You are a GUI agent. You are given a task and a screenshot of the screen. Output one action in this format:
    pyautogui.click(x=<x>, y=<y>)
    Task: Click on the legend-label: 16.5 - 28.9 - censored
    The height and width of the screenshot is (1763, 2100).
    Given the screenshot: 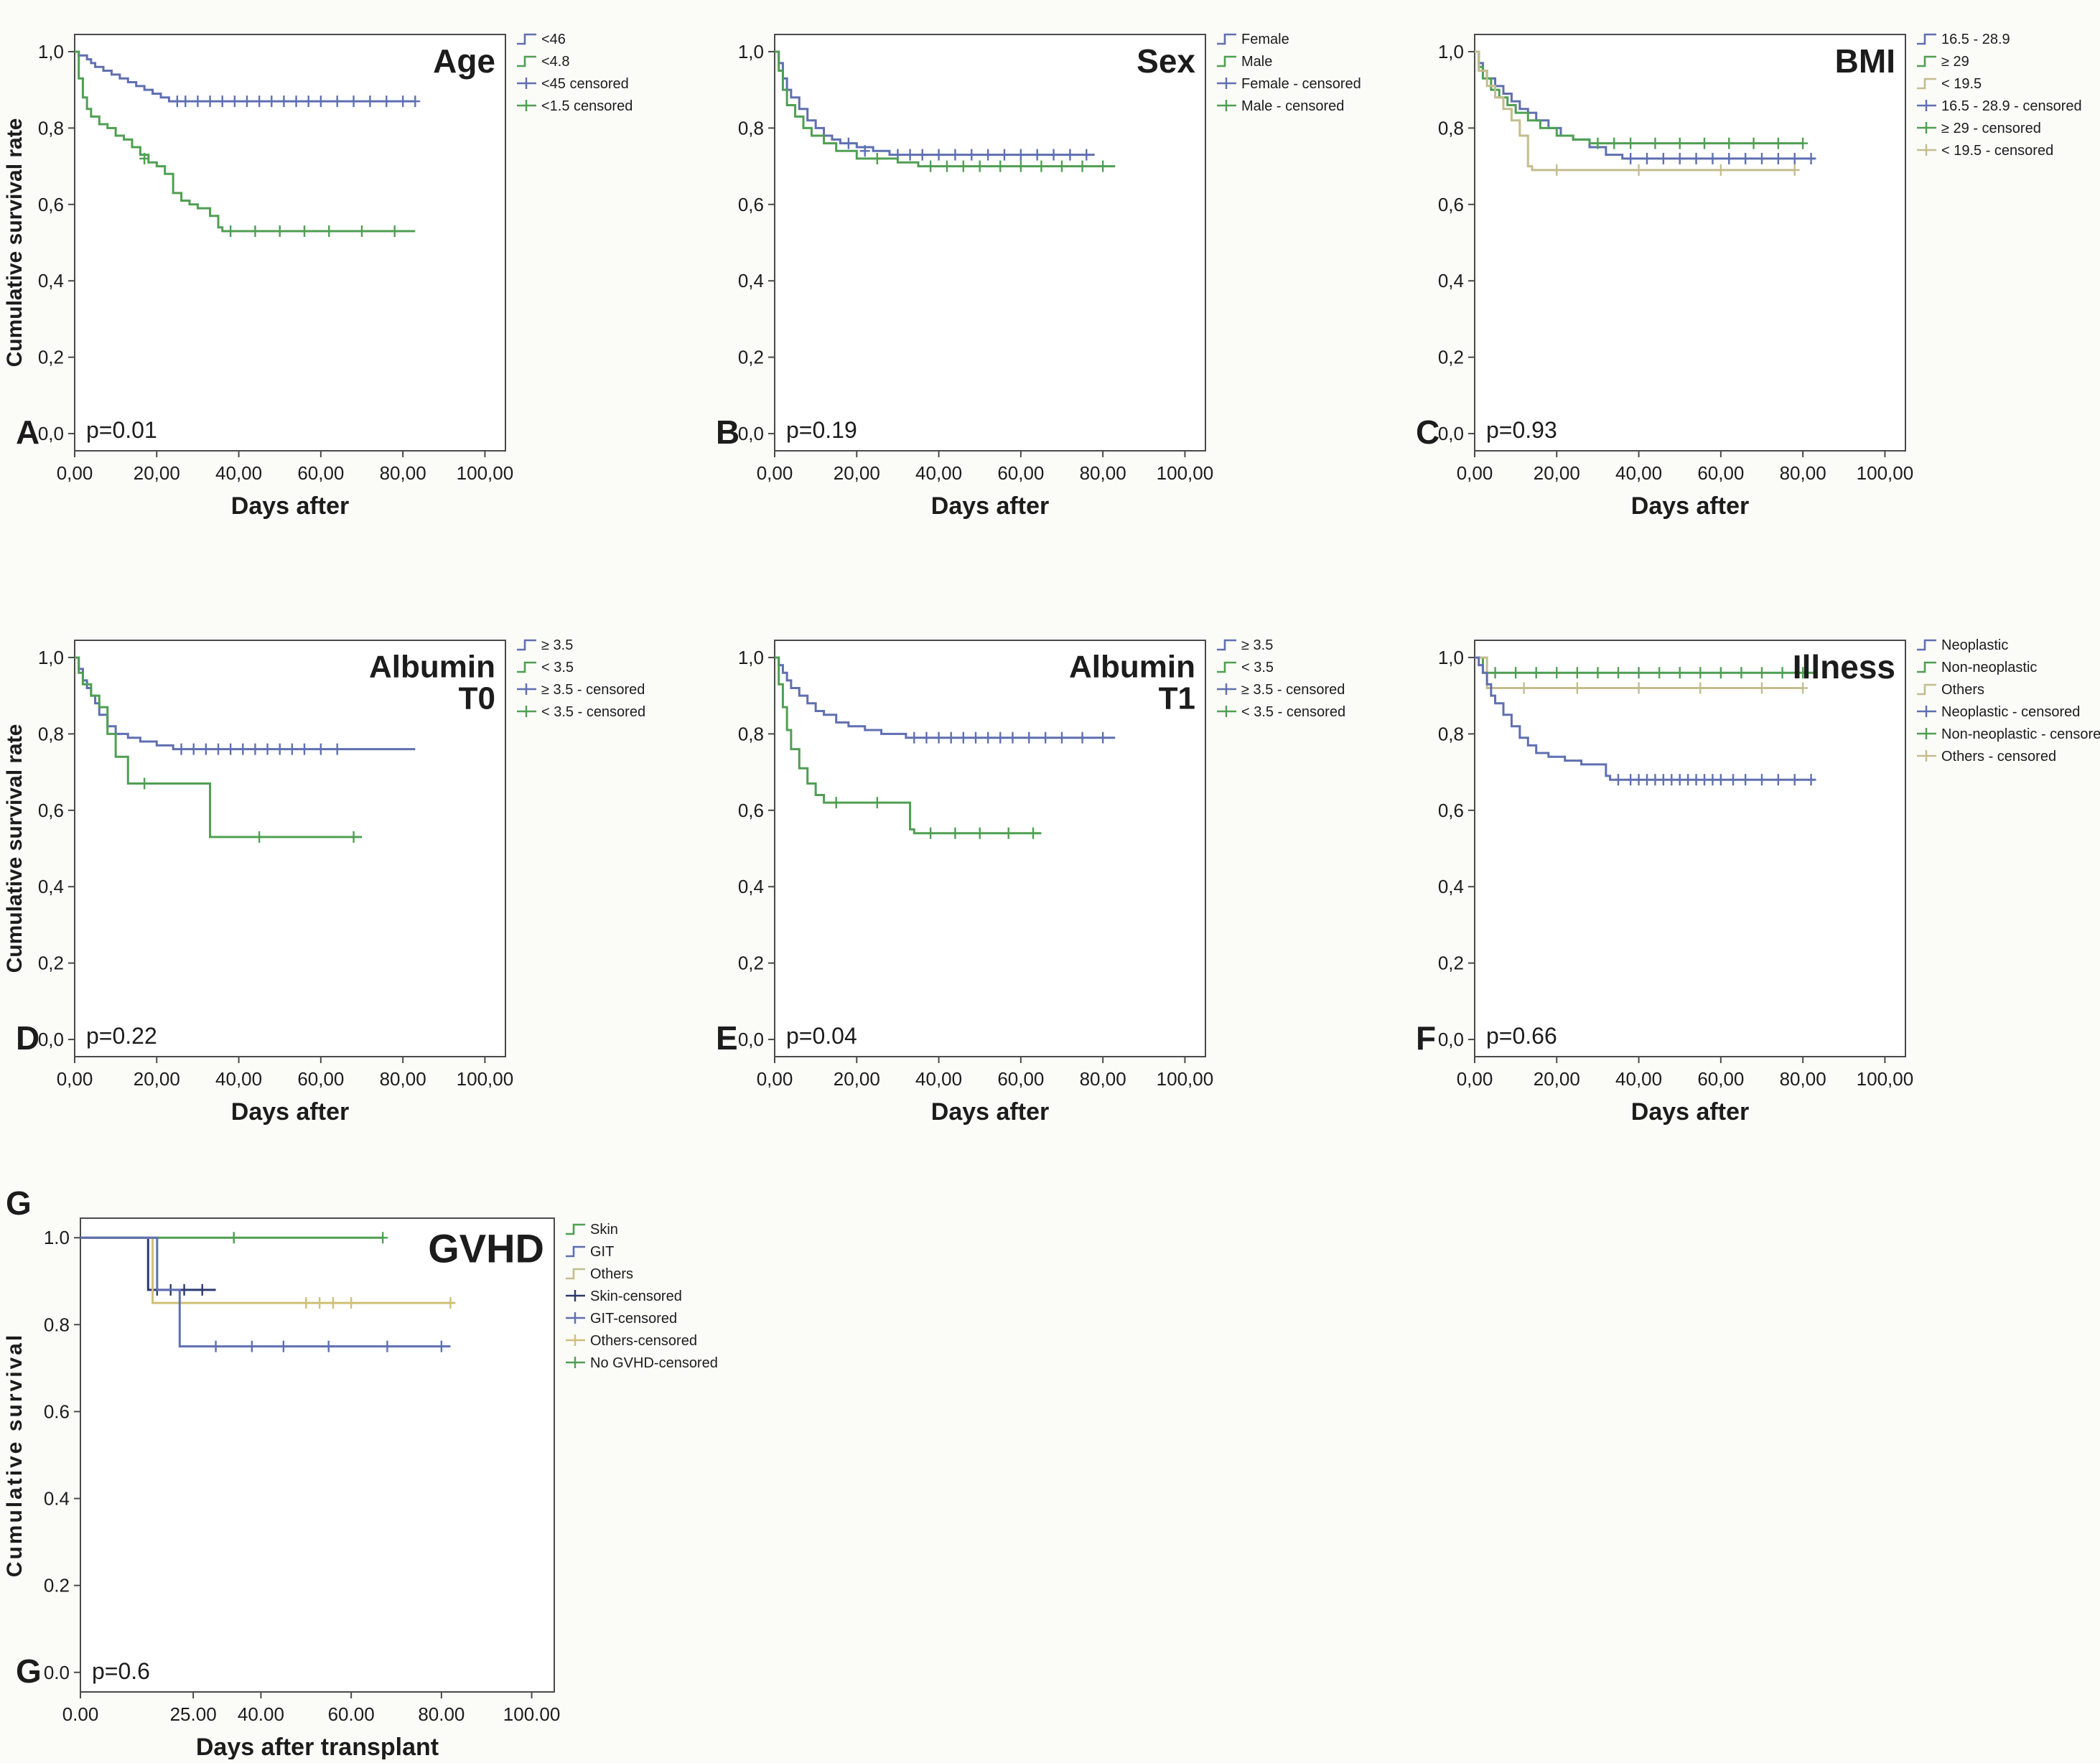 What is the action you would take?
    pyautogui.click(x=2011, y=106)
    